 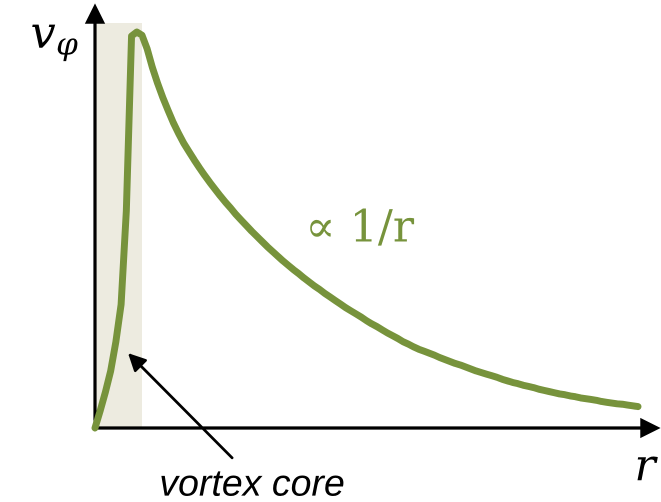 I want to click on text: vortex core, so click(x=252, y=483).